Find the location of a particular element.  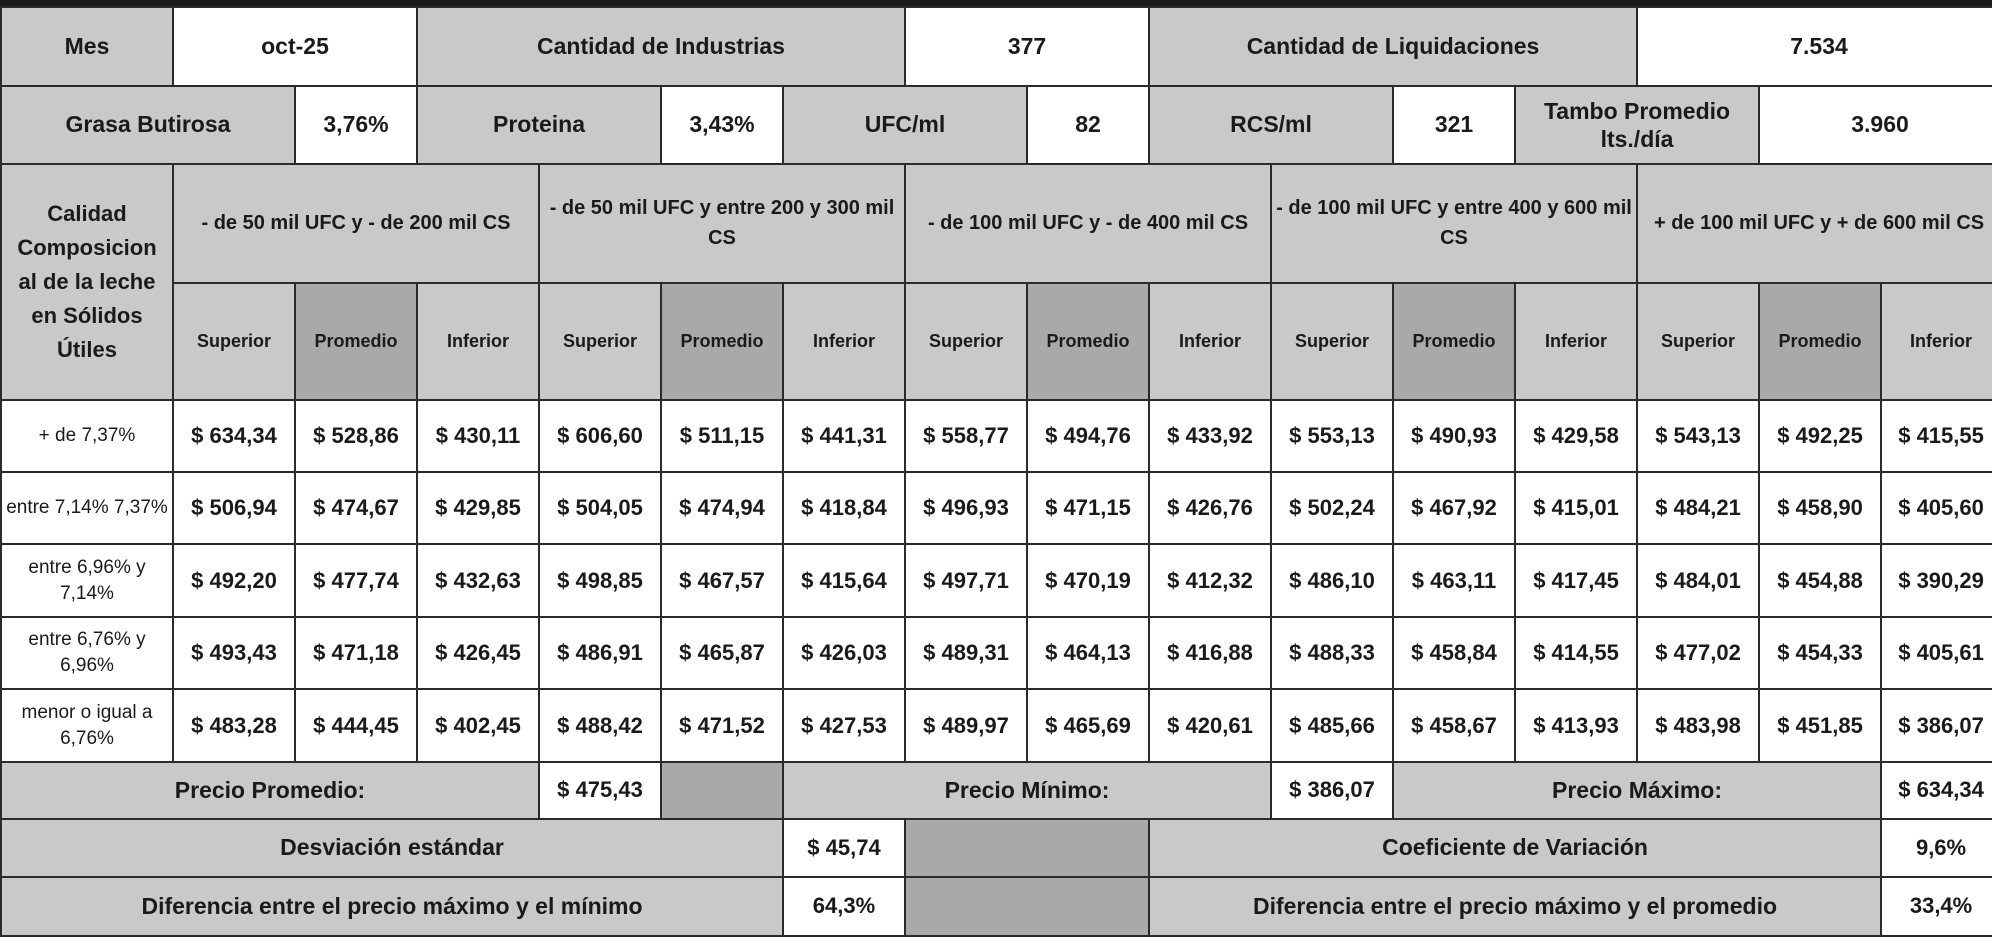

price-cell: $ 467,92 is located at coordinates (1454, 508).